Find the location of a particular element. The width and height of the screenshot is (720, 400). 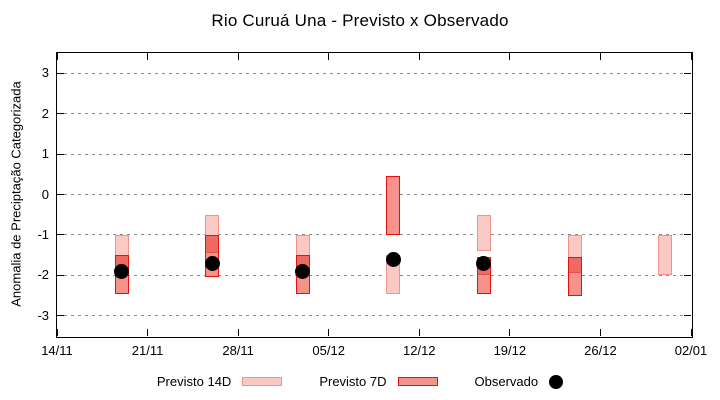

x-tick-label: 05/12 is located at coordinates (328, 350).